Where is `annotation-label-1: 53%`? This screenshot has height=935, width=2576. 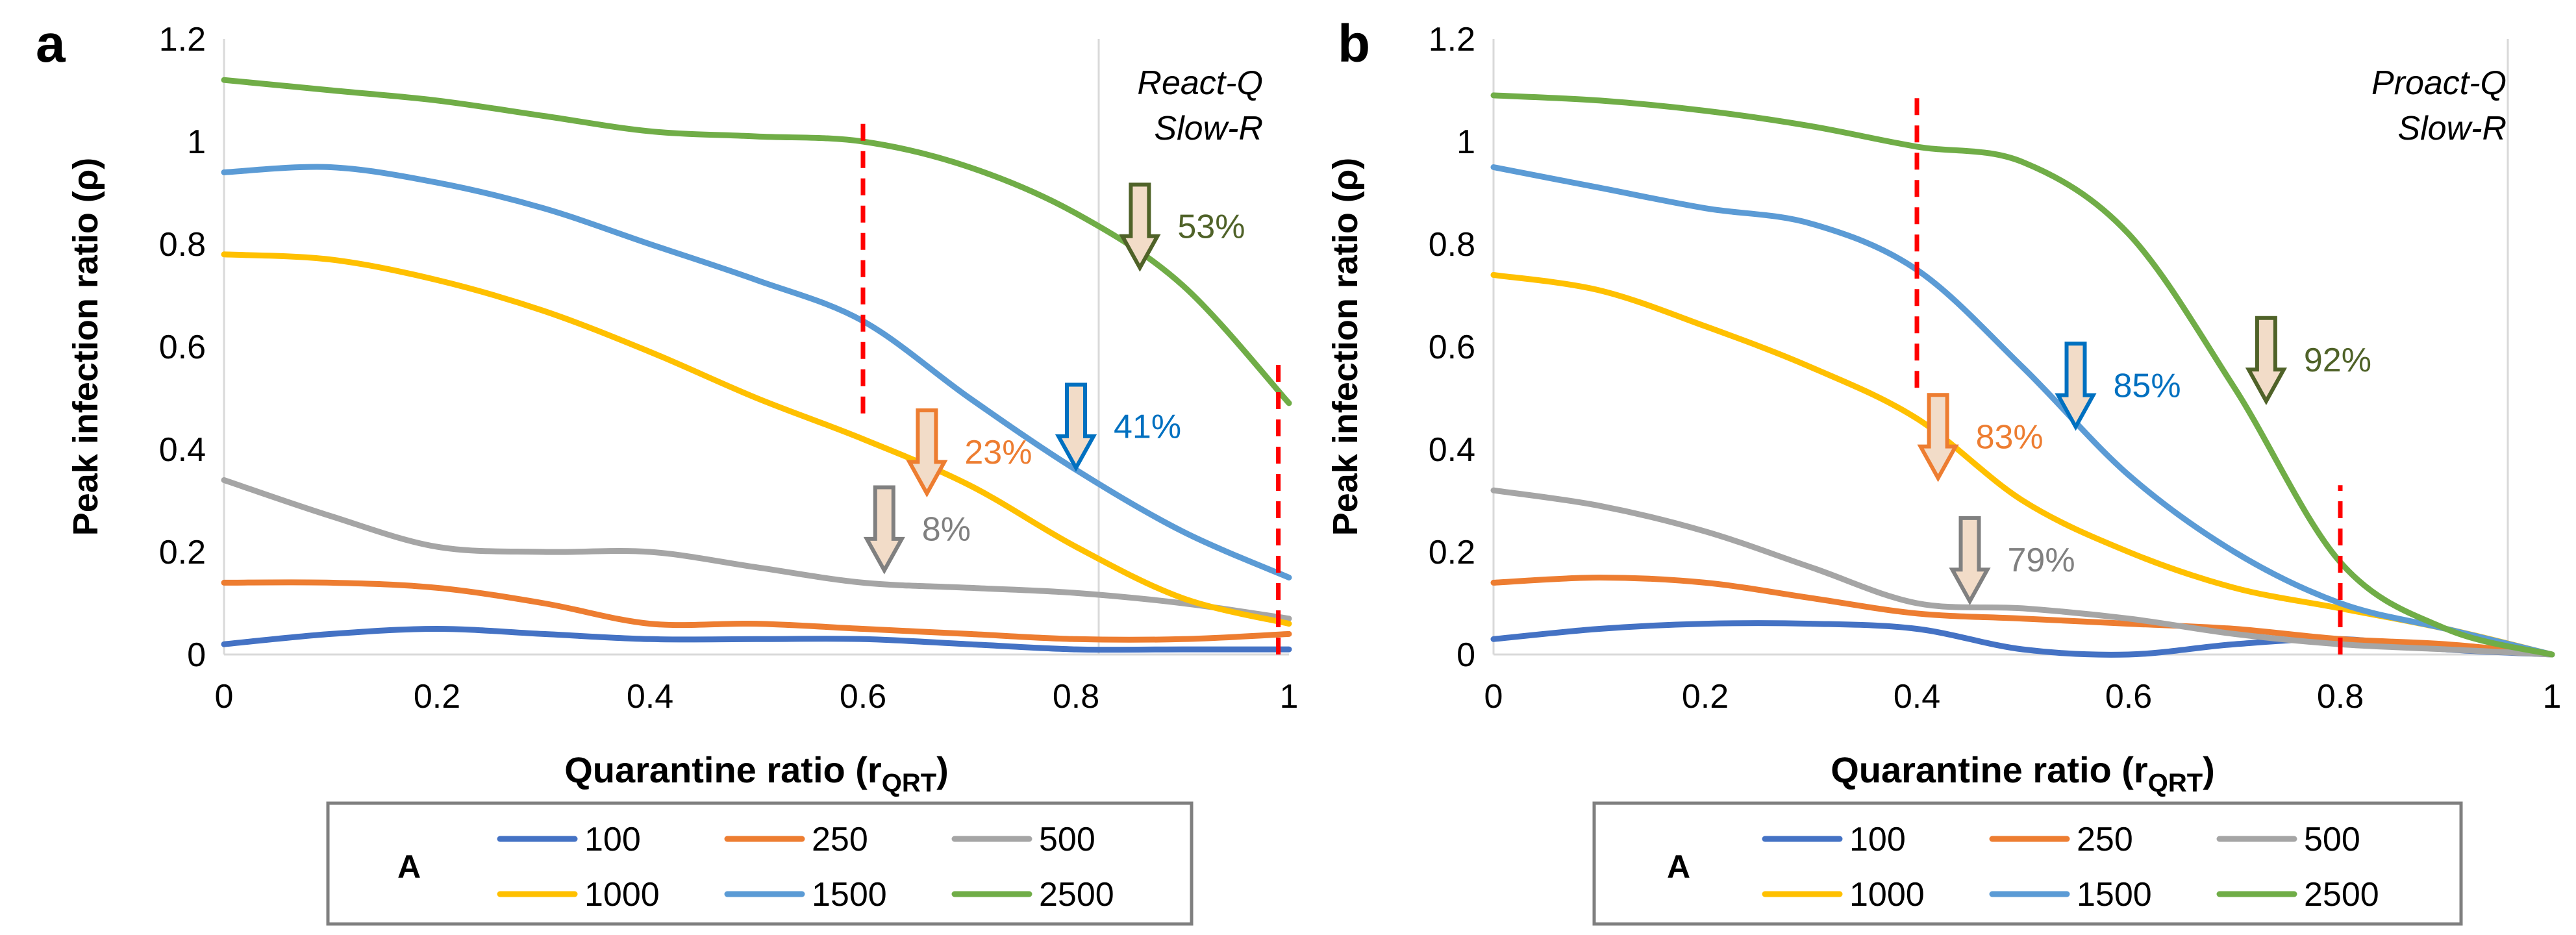
annotation-label-1: 53% is located at coordinates (1211, 226).